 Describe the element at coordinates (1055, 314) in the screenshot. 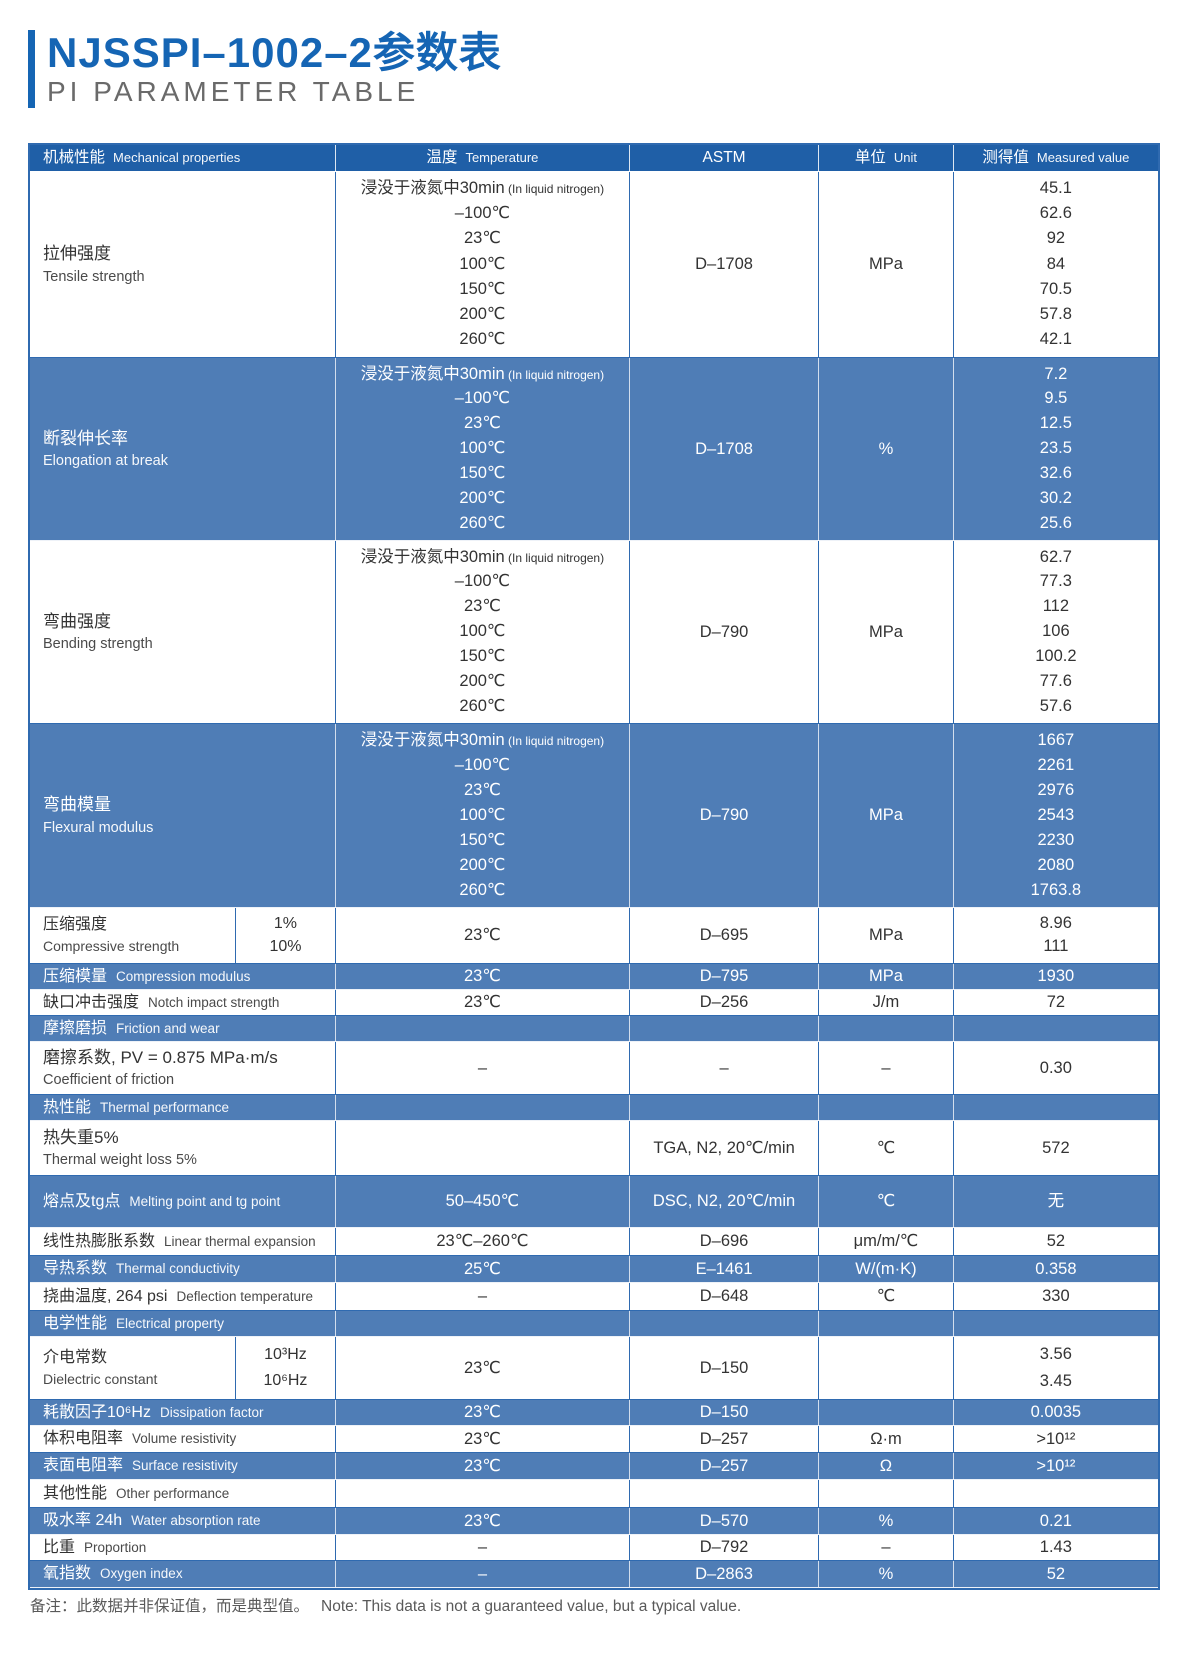

I see `measured-value-line: 57.8` at that location.